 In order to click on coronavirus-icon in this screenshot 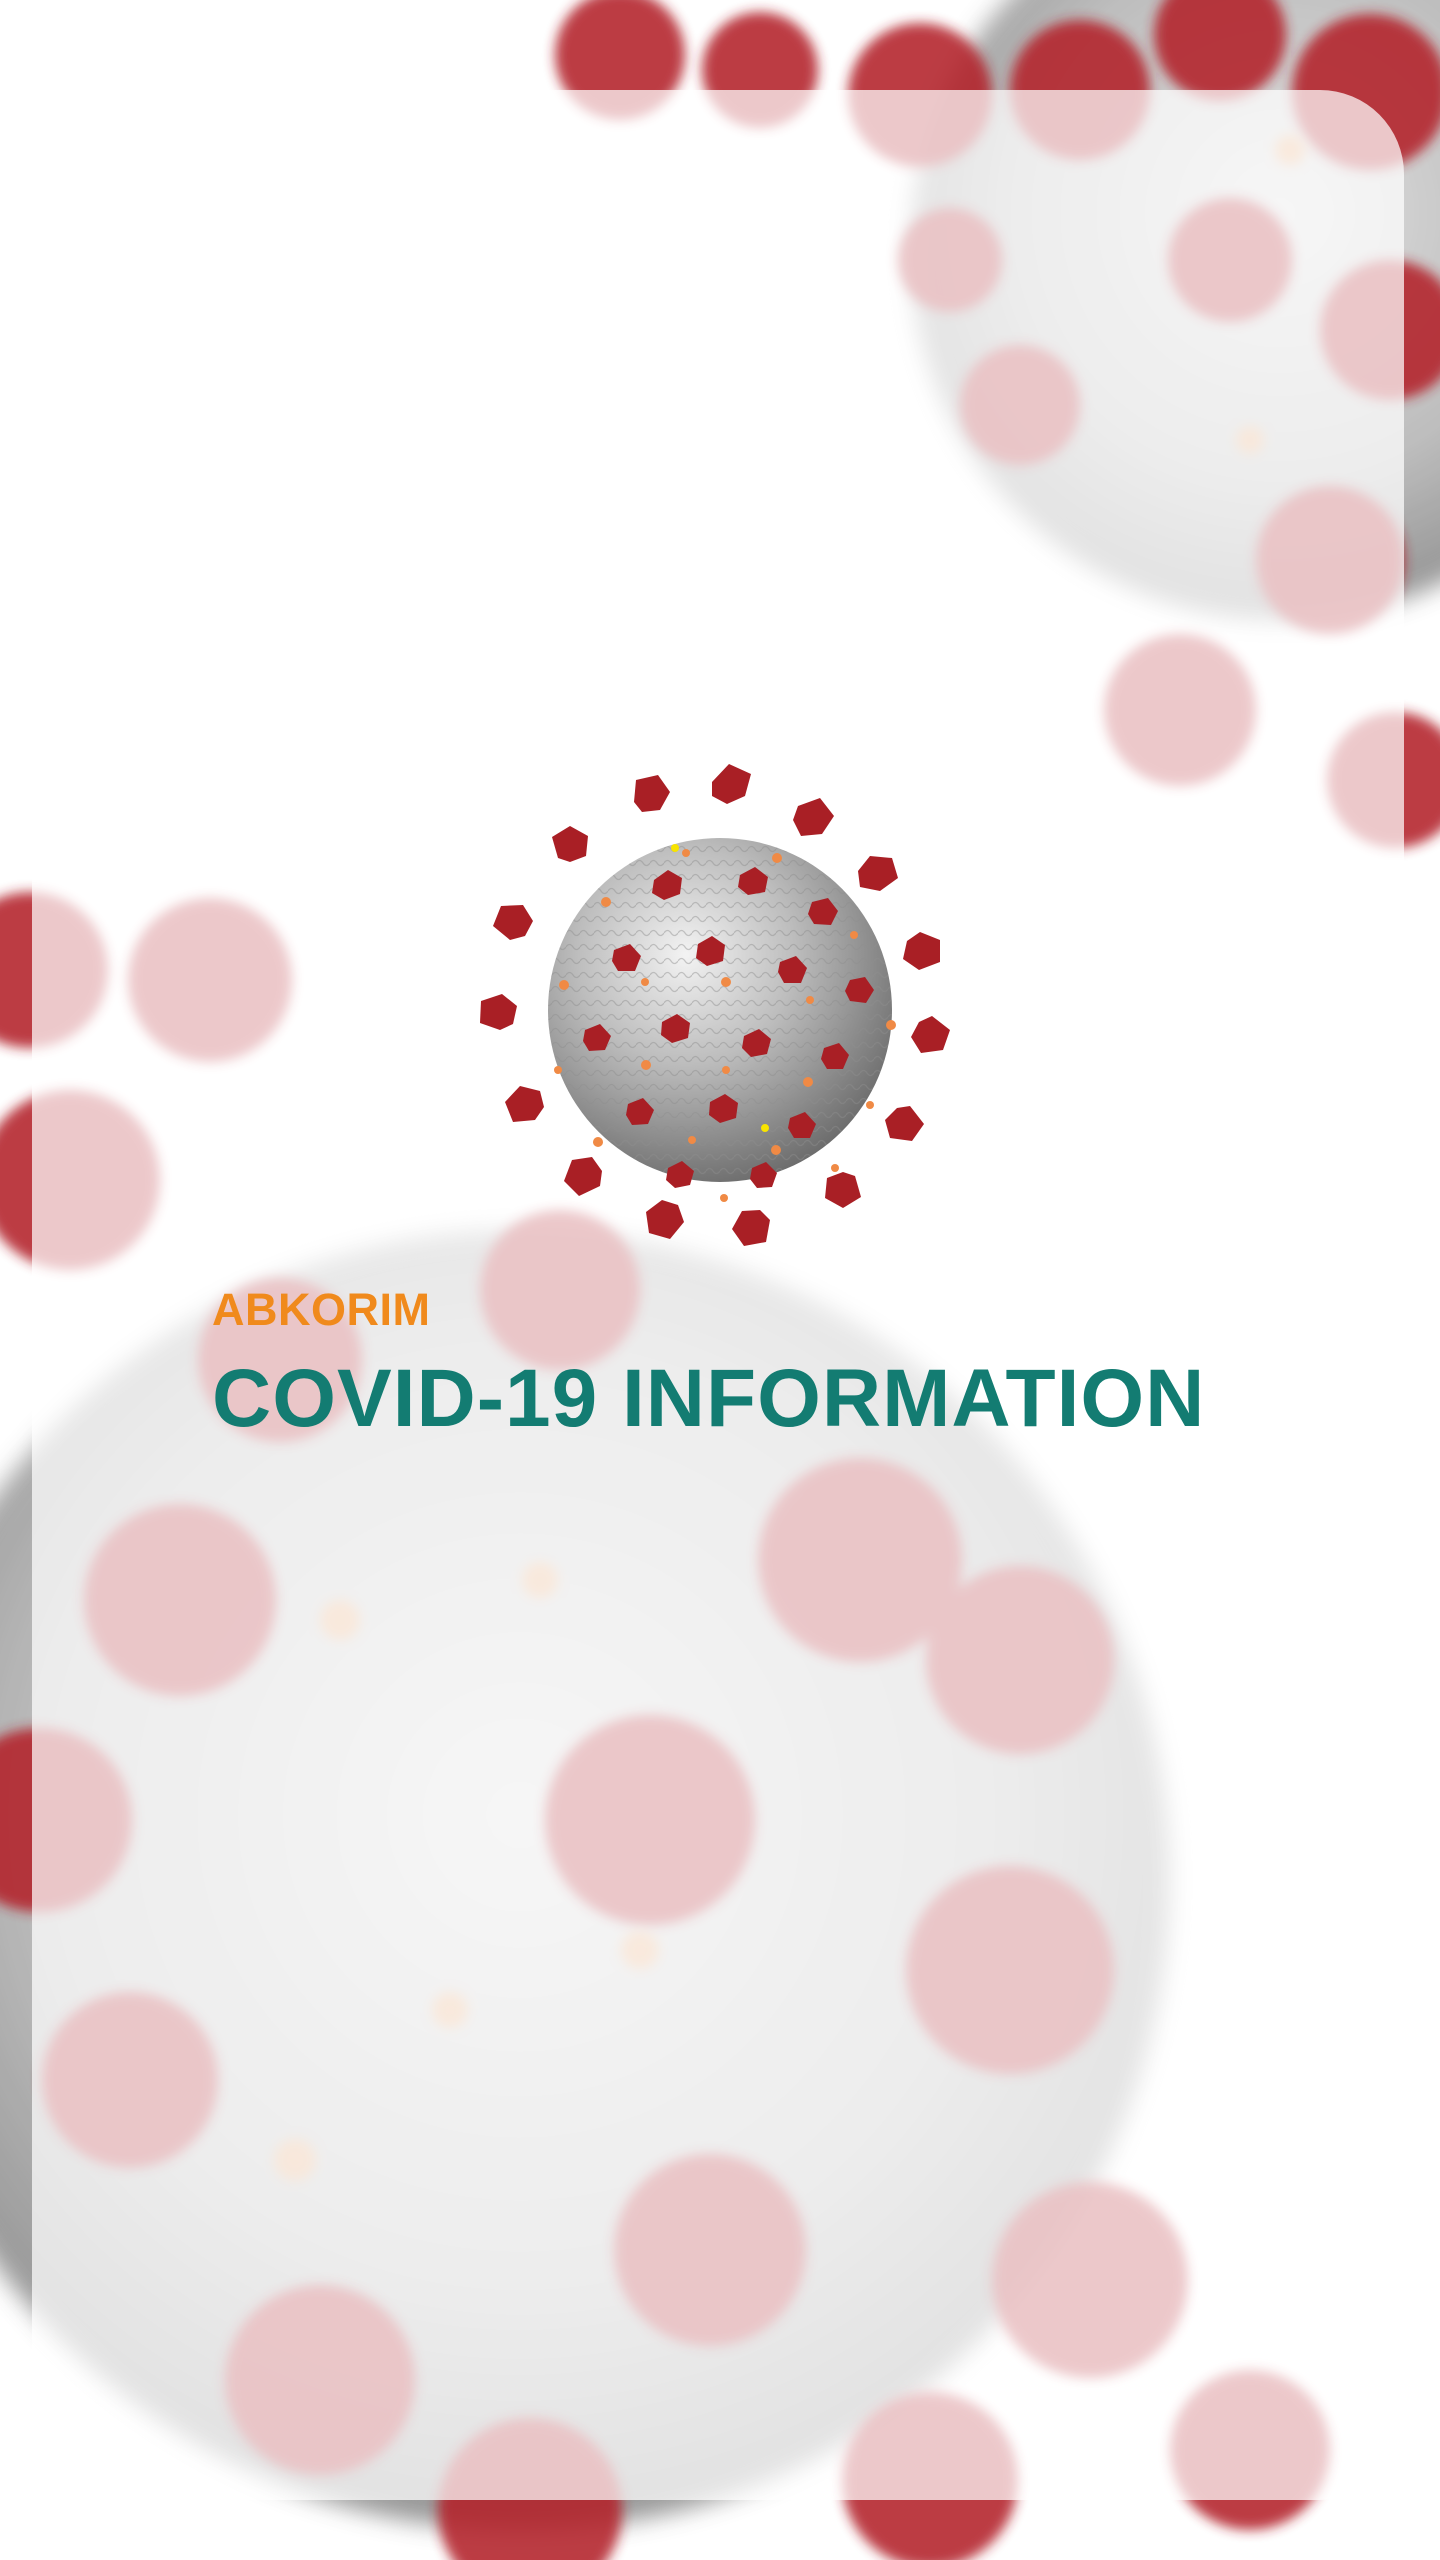, I will do `click(715, 1005)`.